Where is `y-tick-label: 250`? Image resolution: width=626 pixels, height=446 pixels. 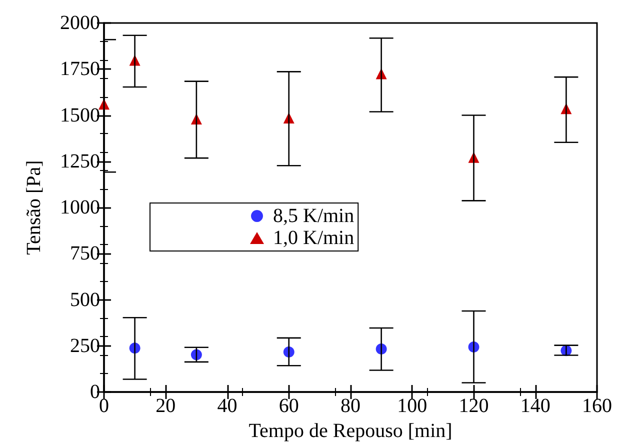
y-tick-label: 250 is located at coordinates (85, 345).